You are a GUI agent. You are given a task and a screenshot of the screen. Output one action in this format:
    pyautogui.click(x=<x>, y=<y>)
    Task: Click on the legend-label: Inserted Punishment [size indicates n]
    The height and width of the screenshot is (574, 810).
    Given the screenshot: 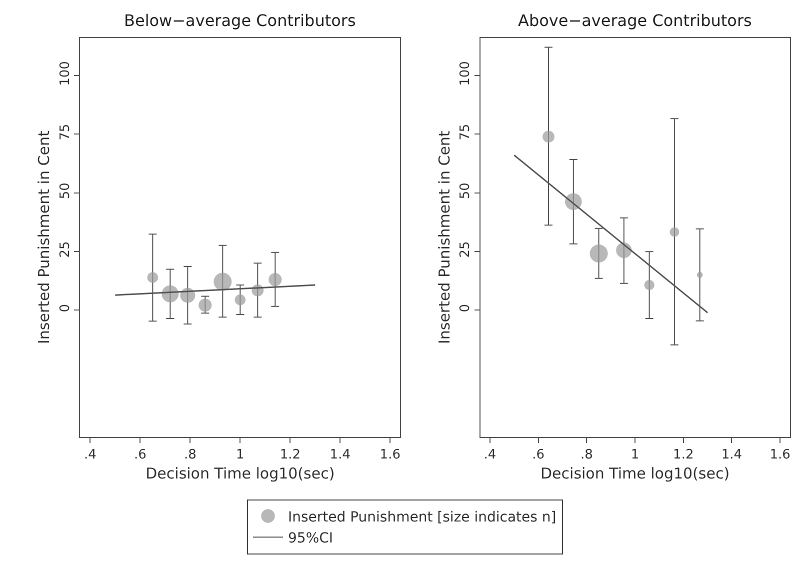 What is the action you would take?
    pyautogui.click(x=422, y=517)
    